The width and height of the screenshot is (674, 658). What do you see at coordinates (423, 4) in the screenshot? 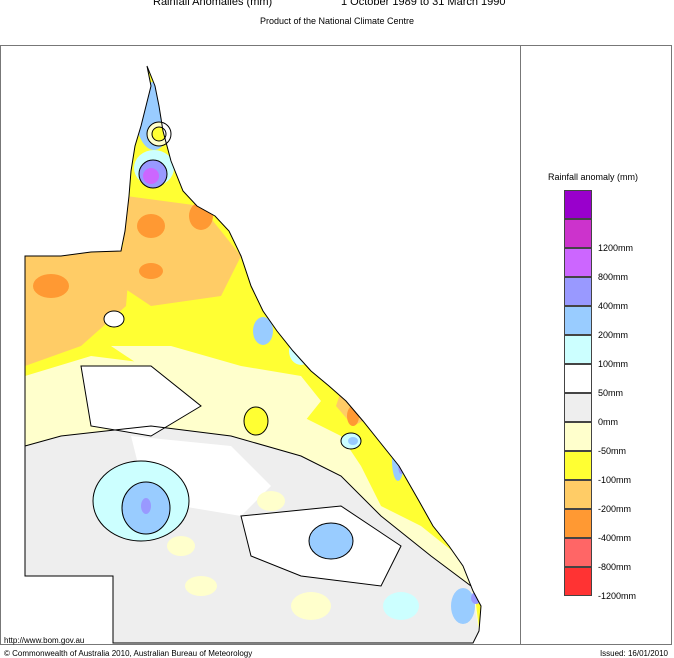
I see `period-text: 1 October 1989 to 31 March 1990` at bounding box center [423, 4].